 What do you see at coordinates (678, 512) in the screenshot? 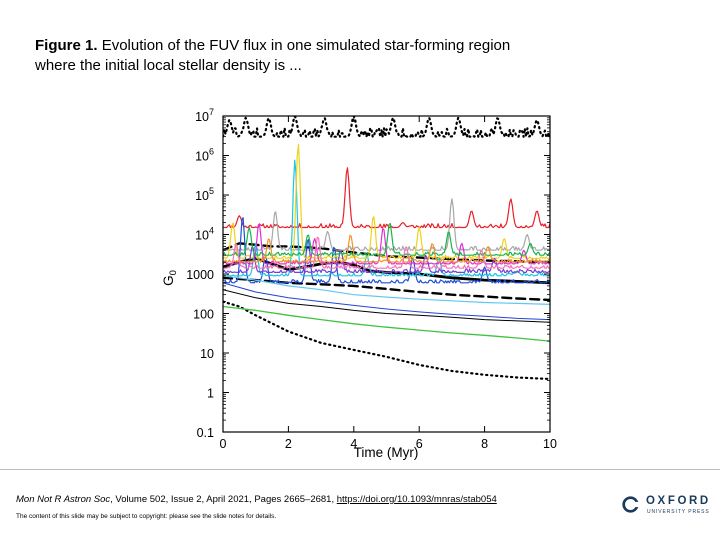
I see `publisher-subtitle: UNIVERSITY PRESS` at bounding box center [678, 512].